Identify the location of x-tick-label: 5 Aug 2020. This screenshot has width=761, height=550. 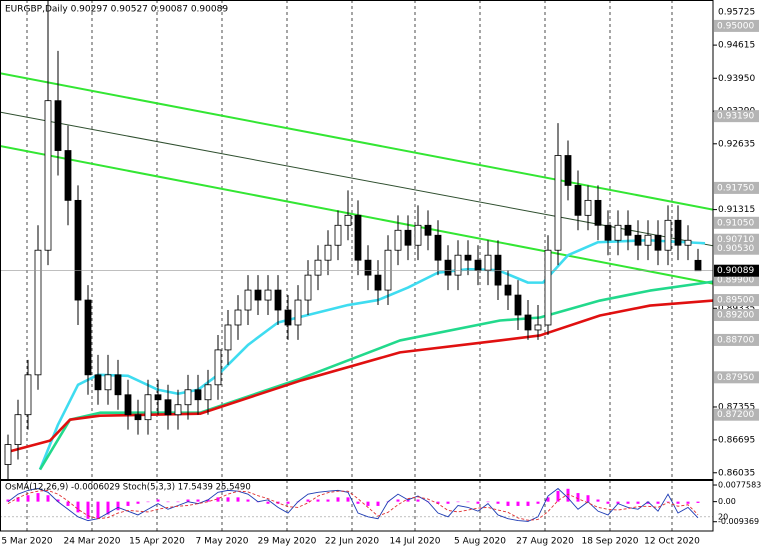
(480, 542).